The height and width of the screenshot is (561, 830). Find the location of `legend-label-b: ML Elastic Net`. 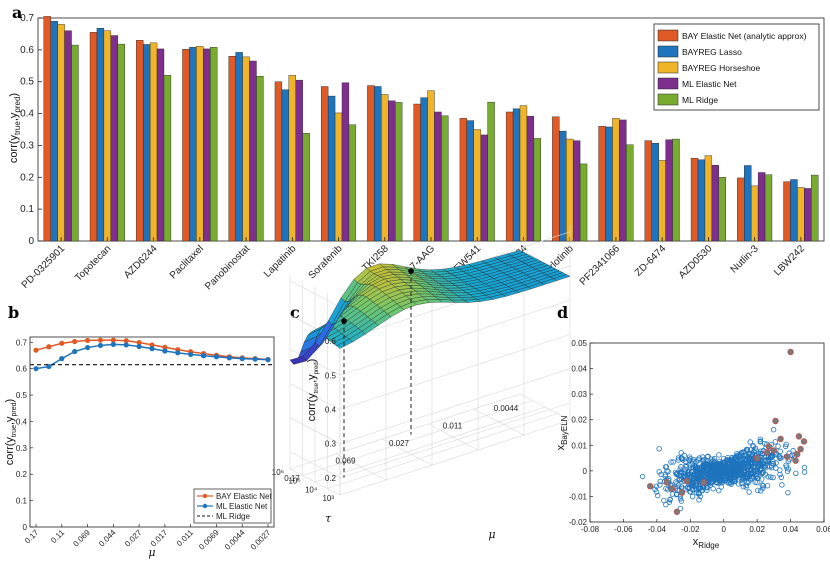

legend-label-b: ML Elastic Net is located at coordinates (242, 506).